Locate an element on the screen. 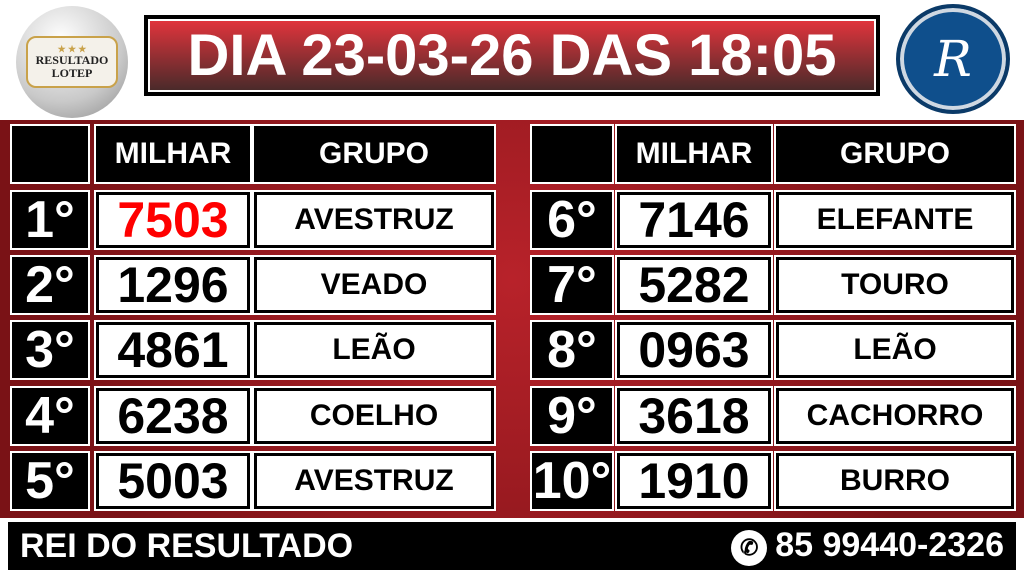 Image resolution: width=1024 pixels, height=576 pixels. footer-bar: REI DO RESULTADO ✆ 85 99440-2326 is located at coordinates (512, 546).